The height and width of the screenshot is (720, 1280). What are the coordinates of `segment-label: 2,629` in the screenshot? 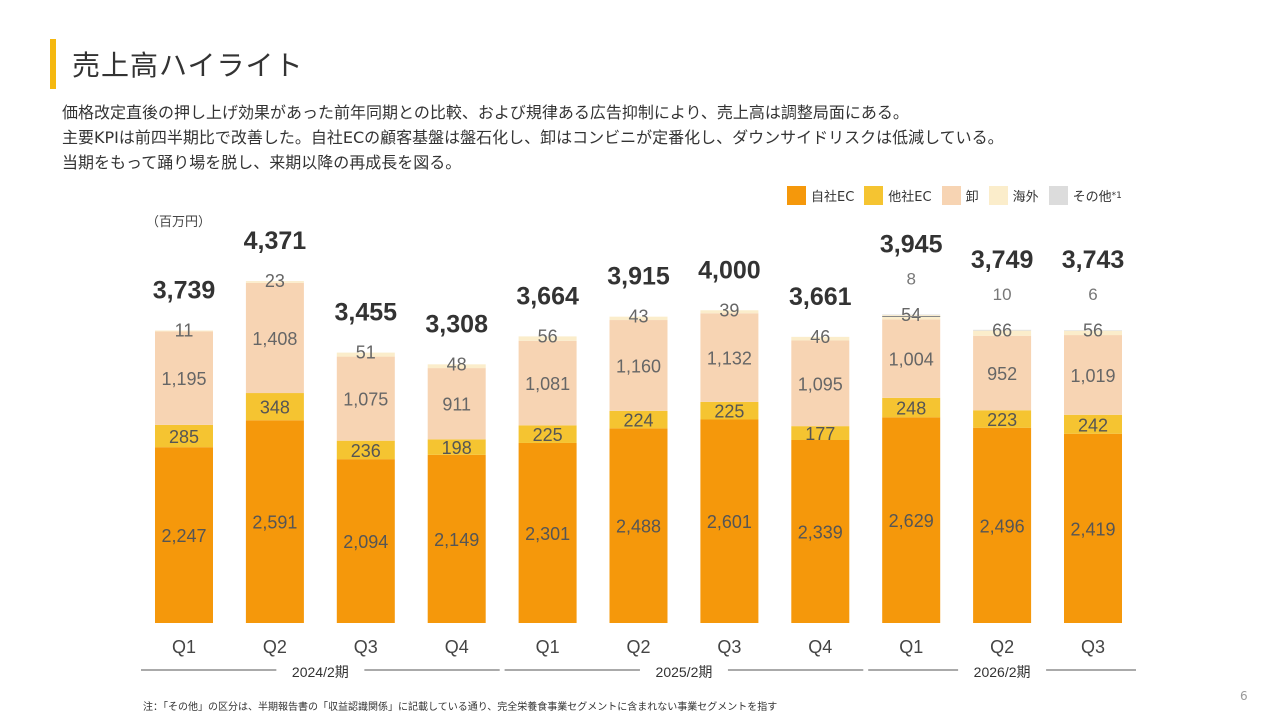 It's located at (911, 521).